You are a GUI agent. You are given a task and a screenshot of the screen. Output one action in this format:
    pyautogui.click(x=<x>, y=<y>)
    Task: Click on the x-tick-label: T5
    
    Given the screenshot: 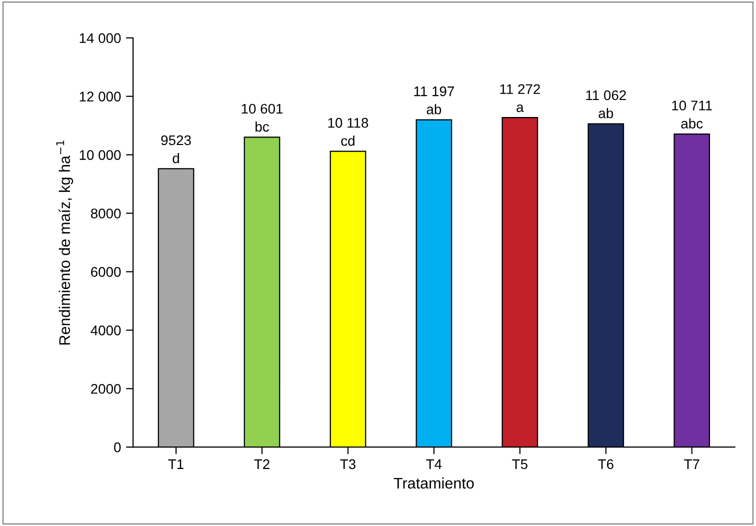 What is the action you would take?
    pyautogui.click(x=520, y=464)
    